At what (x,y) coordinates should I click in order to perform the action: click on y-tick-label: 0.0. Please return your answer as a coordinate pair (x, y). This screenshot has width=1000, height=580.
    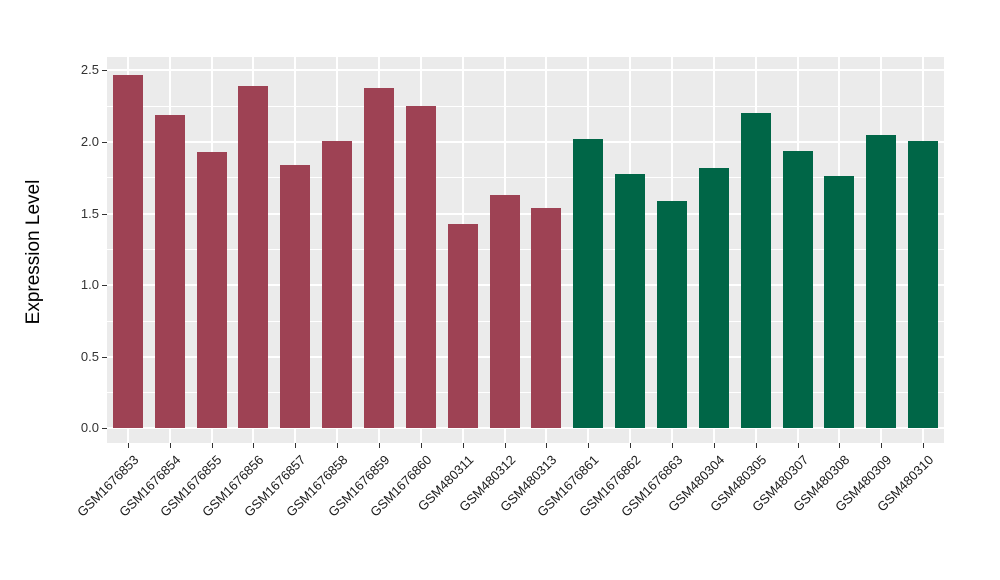
    Looking at the image, I should click on (89, 428).